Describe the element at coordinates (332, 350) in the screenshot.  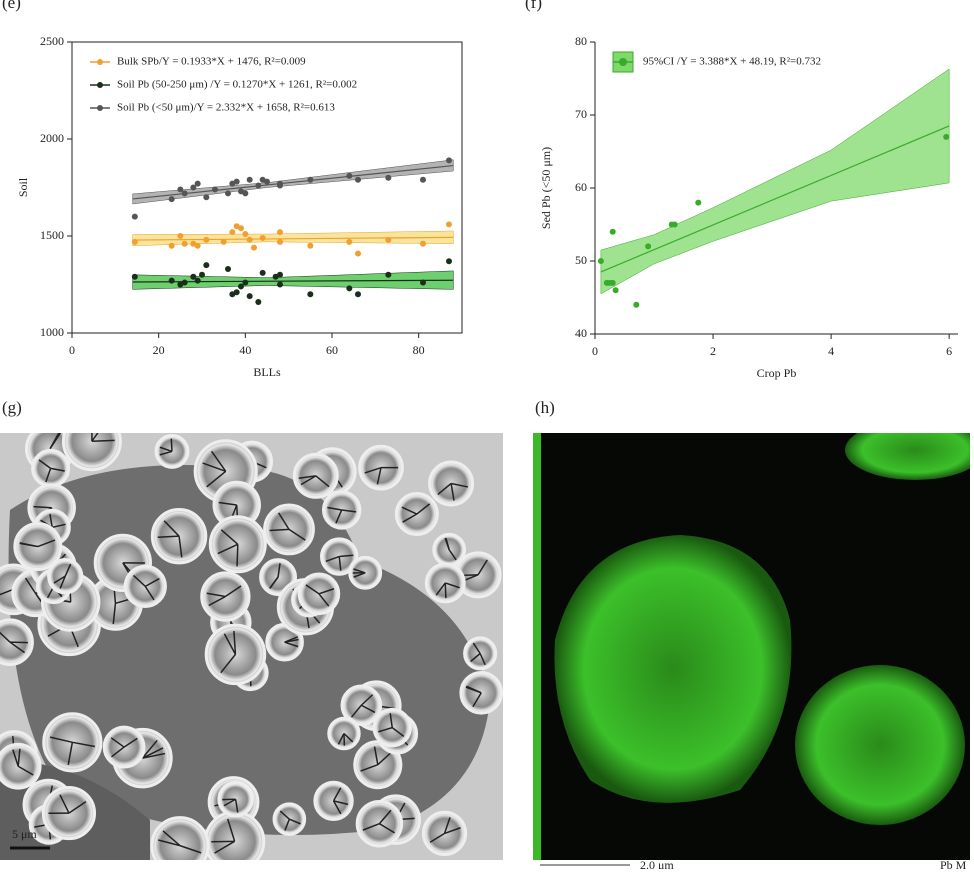
I see `x-tick-label: 60` at that location.